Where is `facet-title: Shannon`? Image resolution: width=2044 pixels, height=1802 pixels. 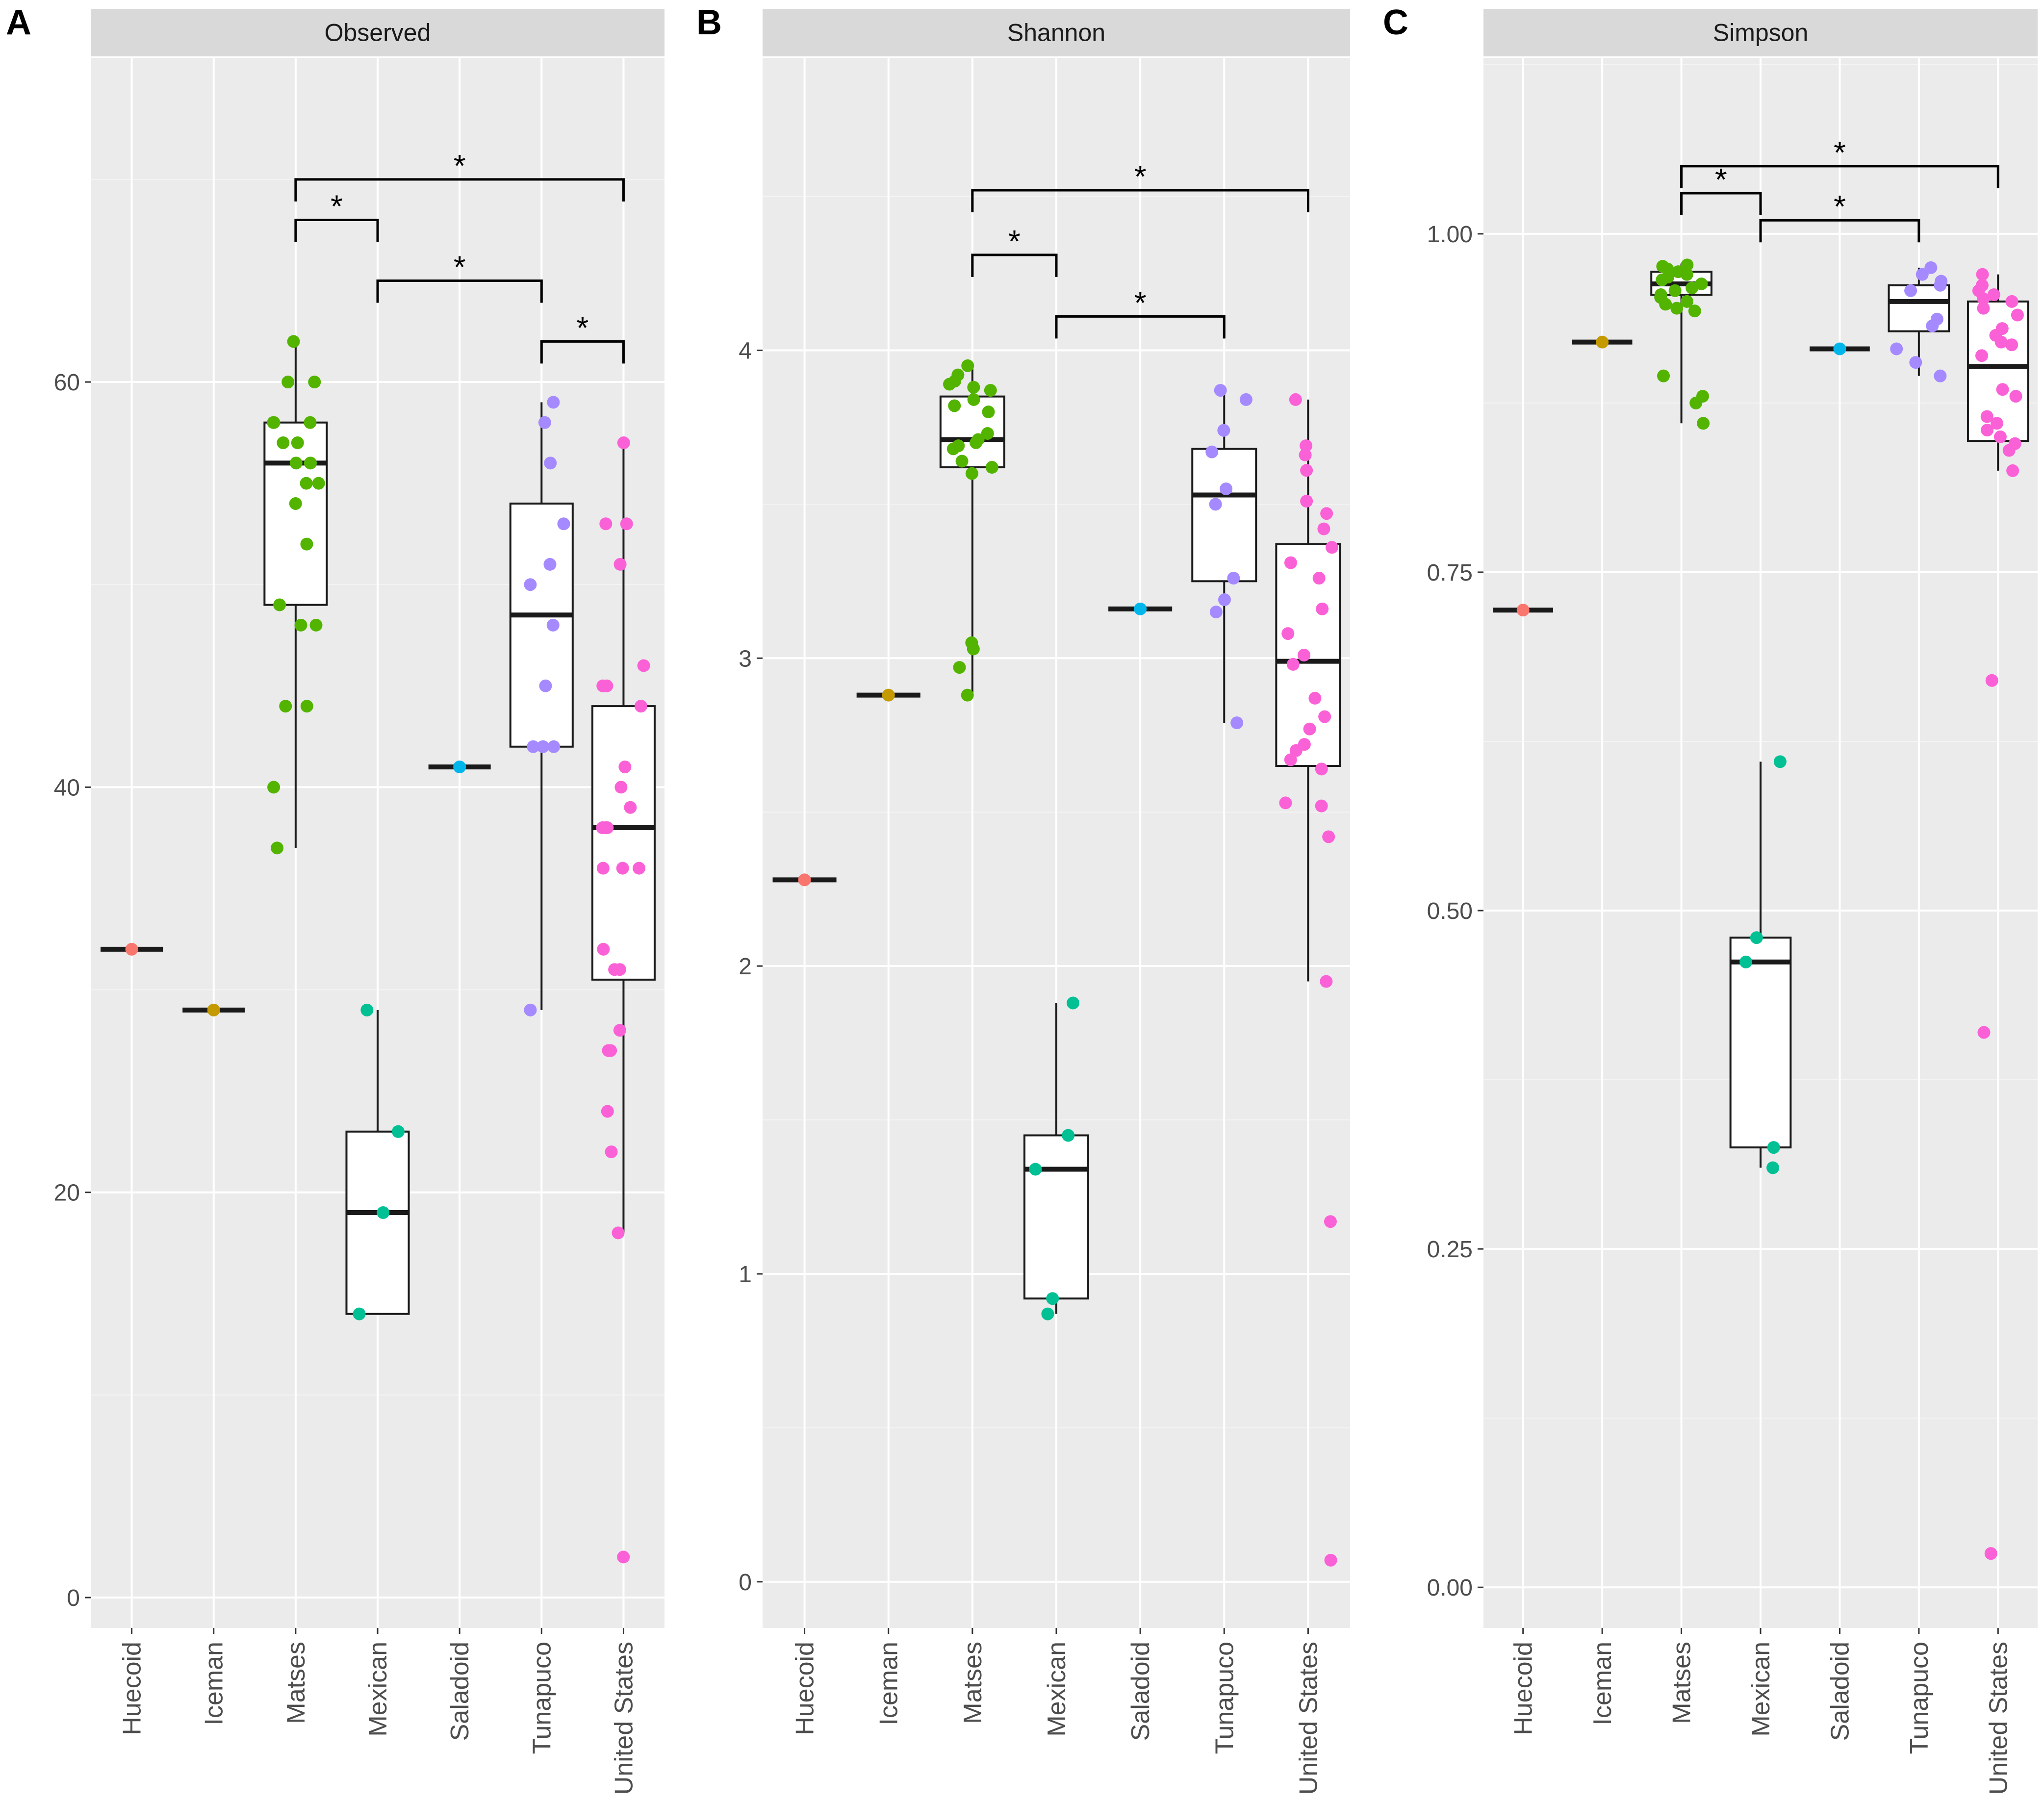 facet-title: Shannon is located at coordinates (1056, 33).